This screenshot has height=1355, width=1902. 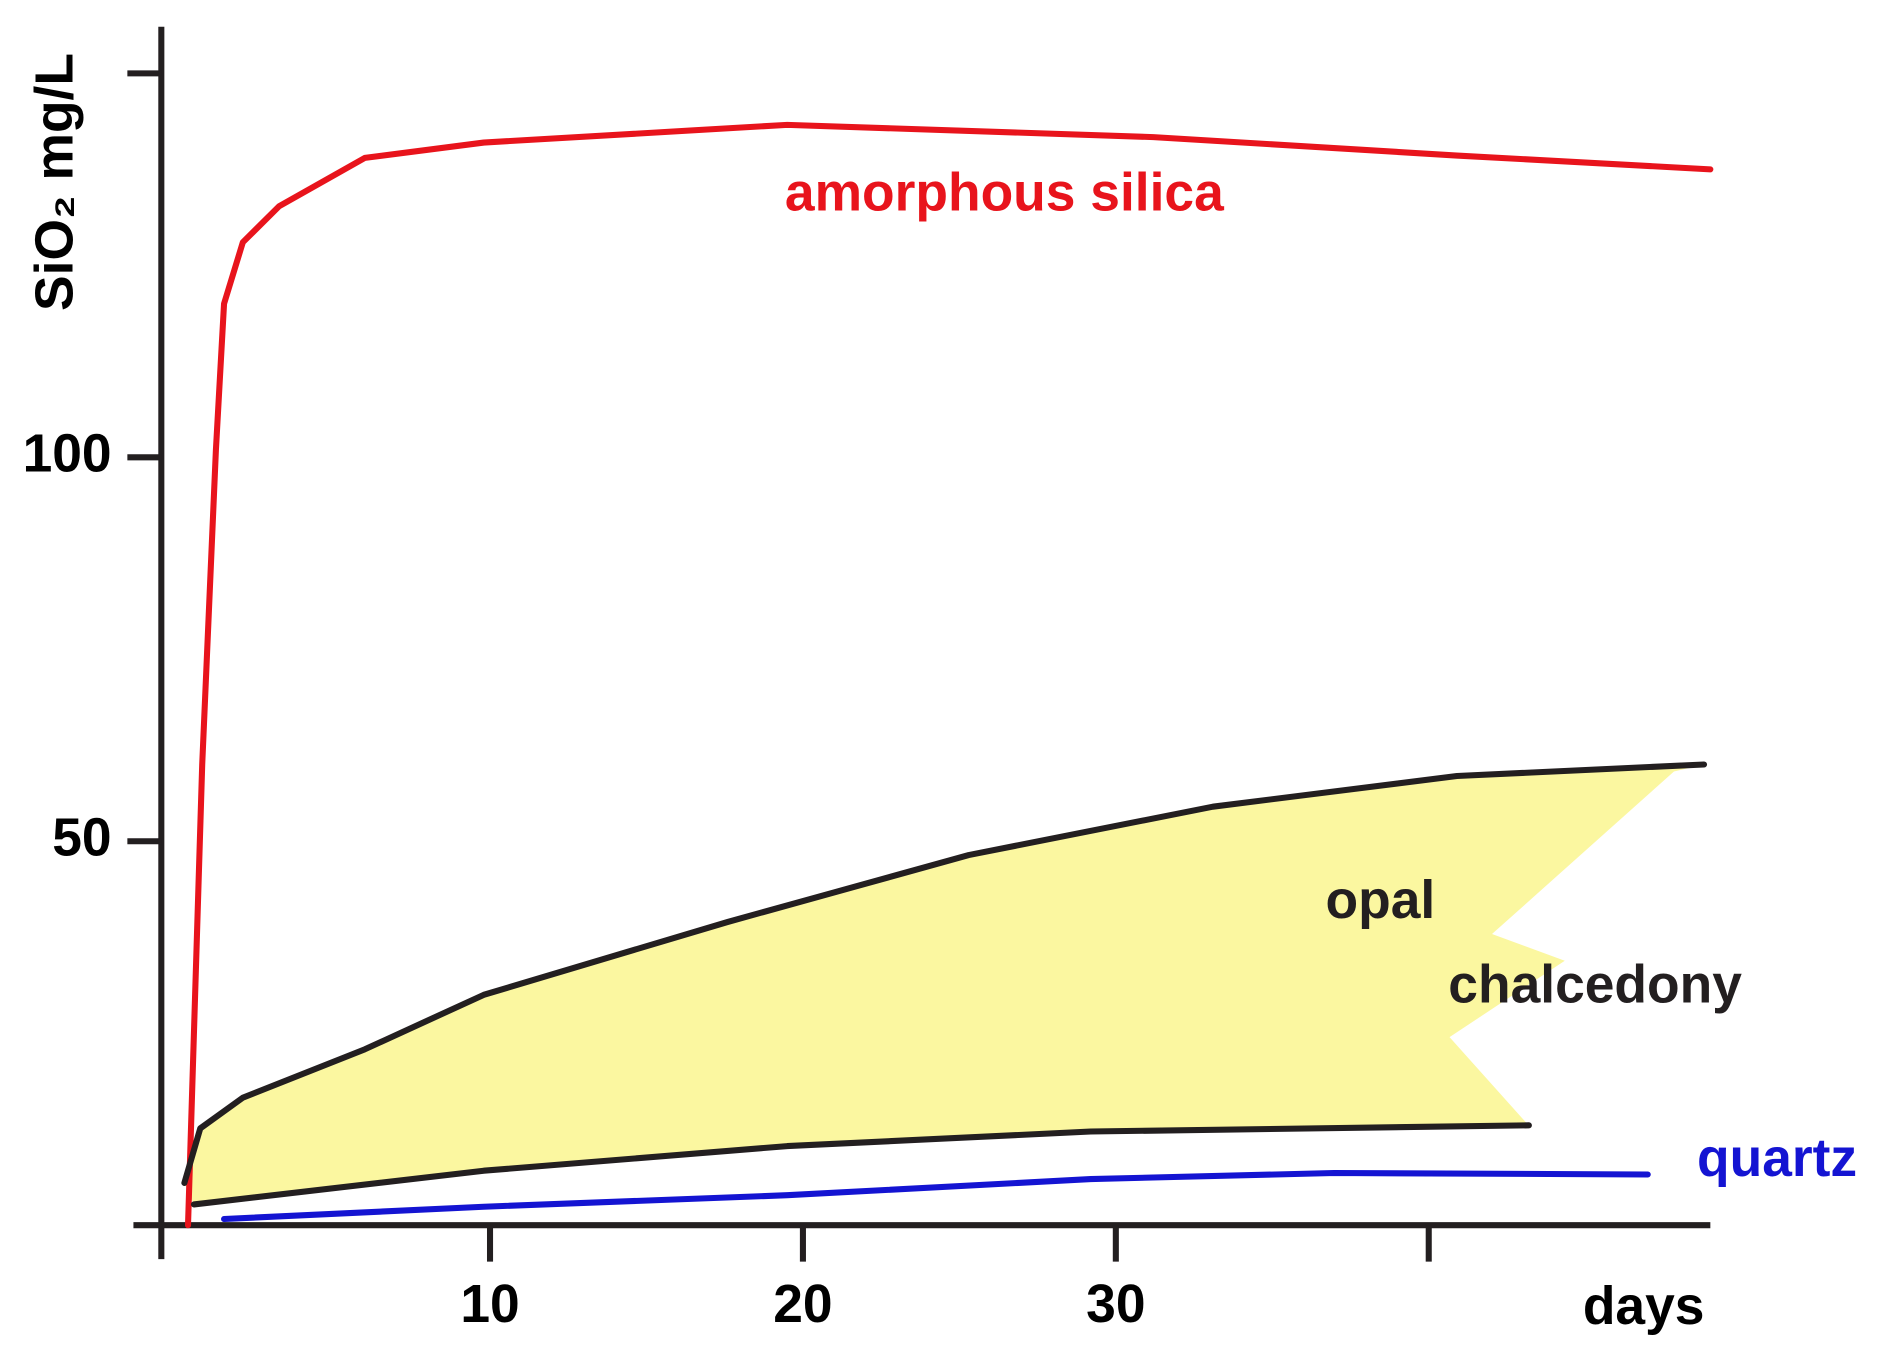 What do you see at coordinates (67, 453) in the screenshot?
I see `y-tick-label: 100` at bounding box center [67, 453].